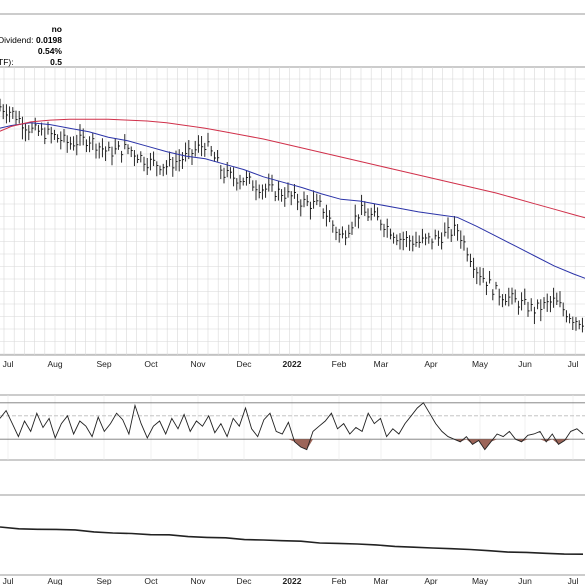 The width and height of the screenshot is (585, 585). I want to click on info-row-2: 0.54%, so click(32, 51).